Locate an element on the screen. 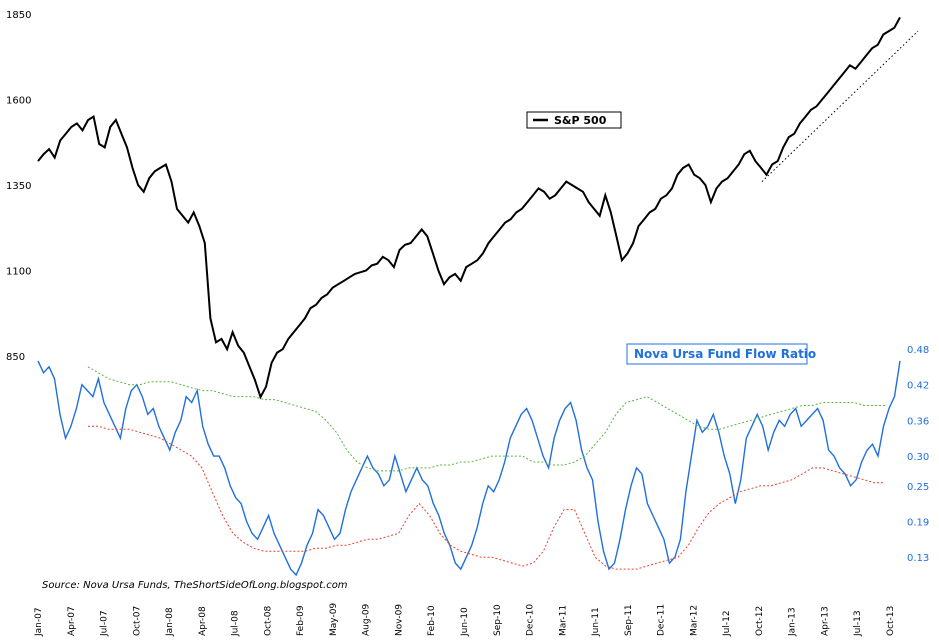 Image resolution: width=939 pixels, height=640 pixels. x-tick-label: May-09 is located at coordinates (334, 619).